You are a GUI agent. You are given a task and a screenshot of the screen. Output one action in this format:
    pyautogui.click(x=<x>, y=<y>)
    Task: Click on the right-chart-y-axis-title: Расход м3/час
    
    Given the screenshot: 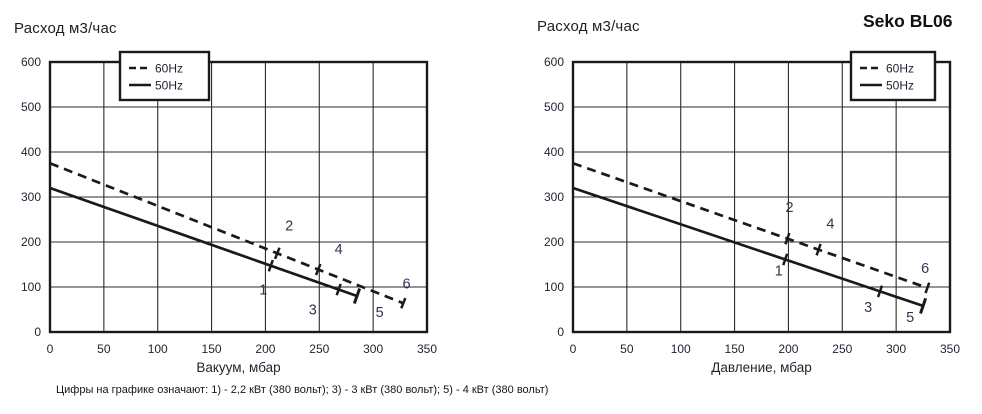 What is the action you would take?
    pyautogui.click(x=588, y=26)
    